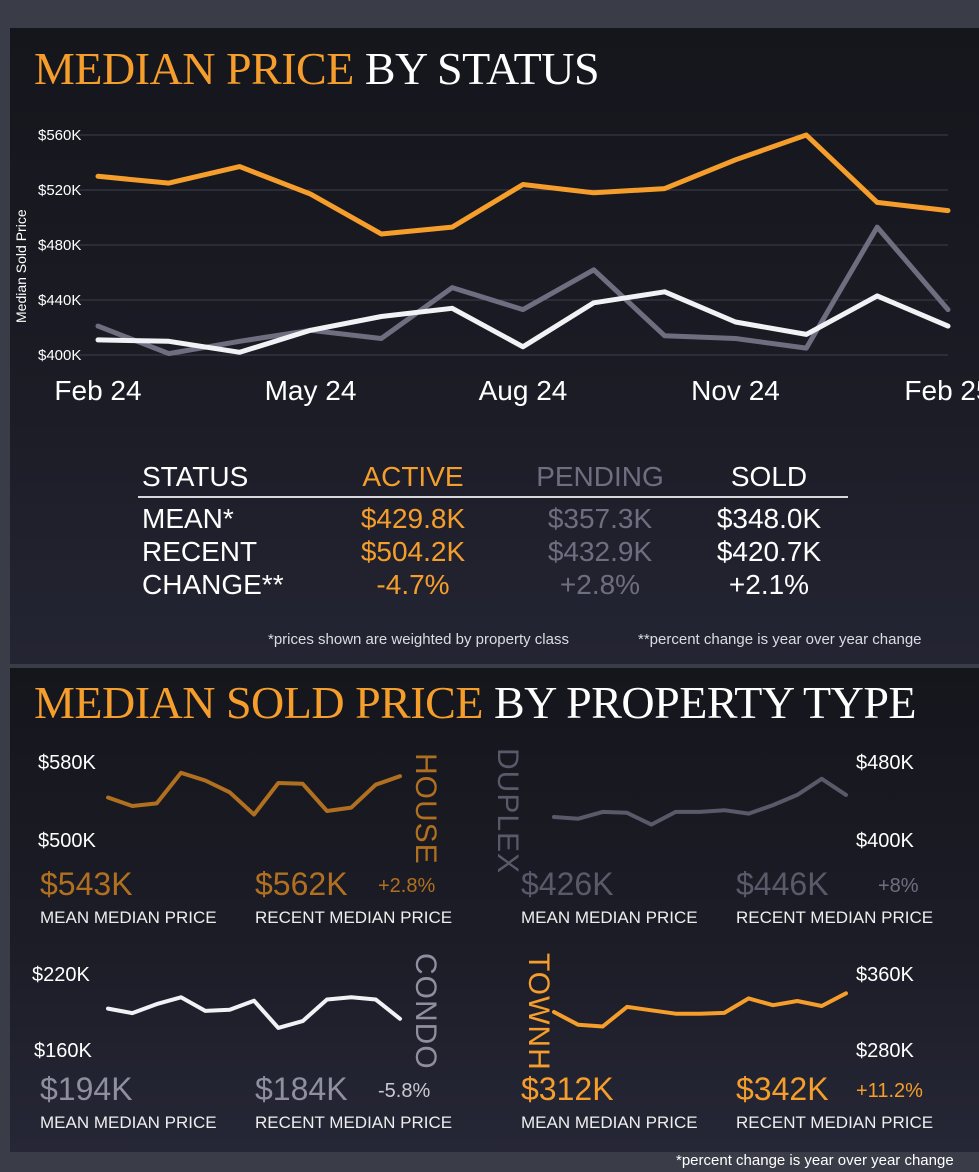  Describe the element at coordinates (59, 355) in the screenshot. I see `y-tick-label: $400K` at that location.